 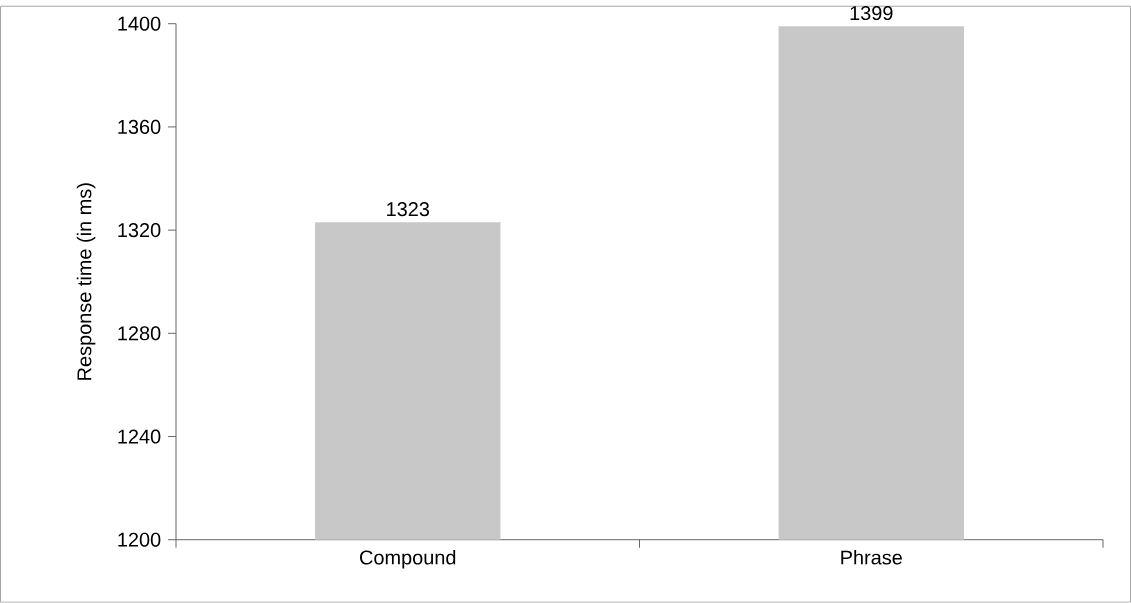 I want to click on y-tick-label: 1360, so click(x=139, y=127).